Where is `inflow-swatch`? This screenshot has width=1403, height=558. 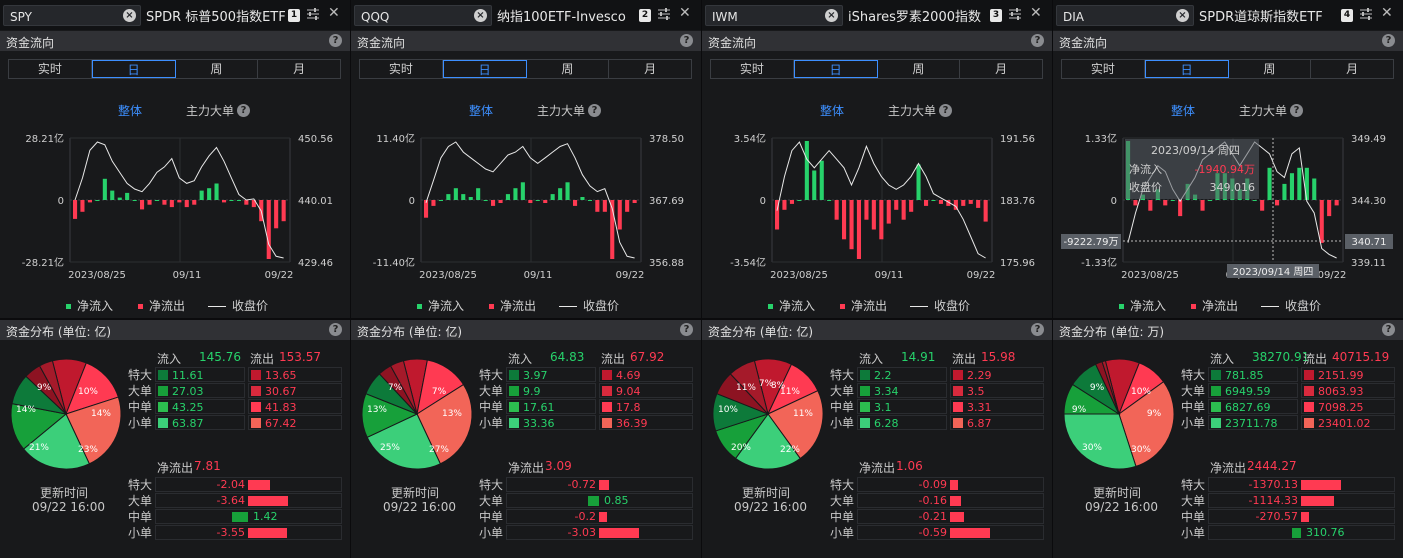
inflow-swatch is located at coordinates (865, 375).